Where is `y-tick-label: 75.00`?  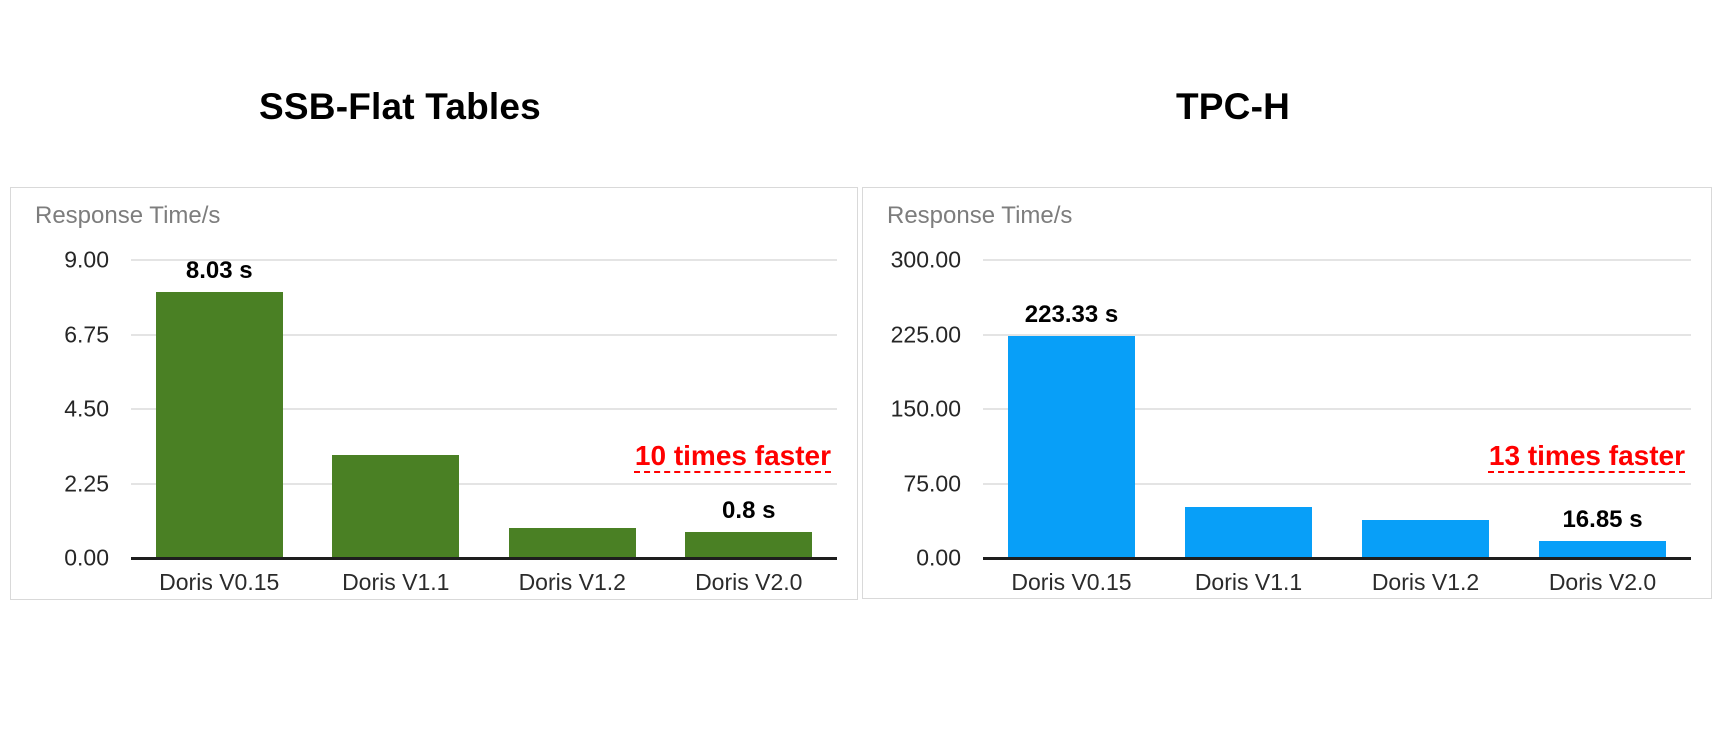 y-tick-label: 75.00 is located at coordinates (932, 483).